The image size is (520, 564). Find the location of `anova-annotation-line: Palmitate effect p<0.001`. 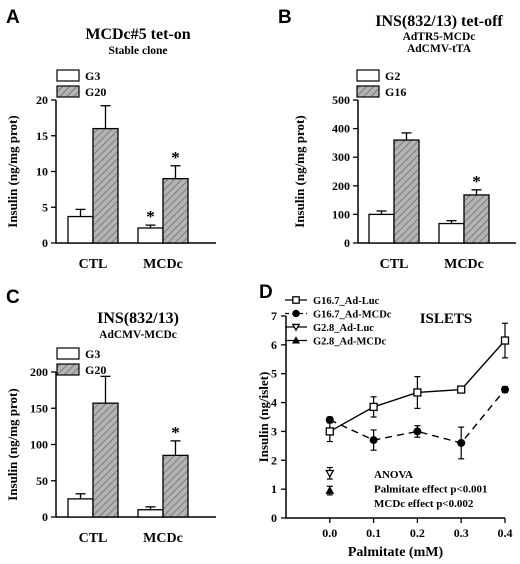

anova-annotation-line: Palmitate effect p<0.001 is located at coordinates (430, 490).